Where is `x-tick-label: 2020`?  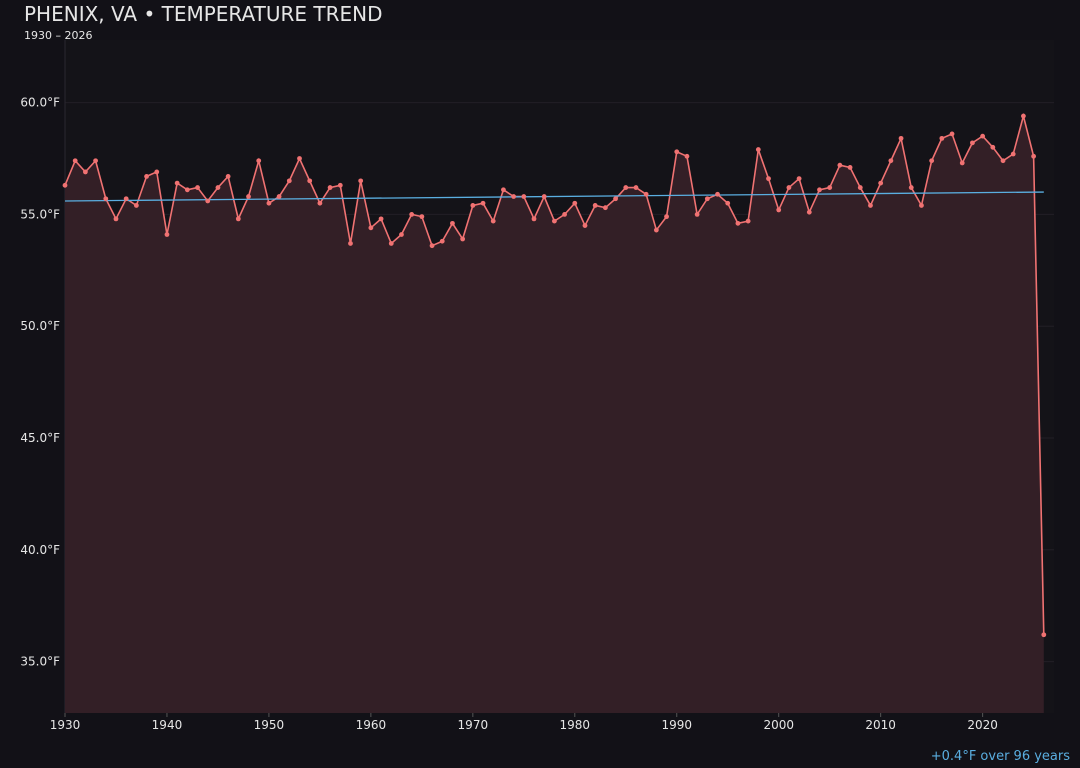
x-tick-label: 2020 is located at coordinates (982, 725).